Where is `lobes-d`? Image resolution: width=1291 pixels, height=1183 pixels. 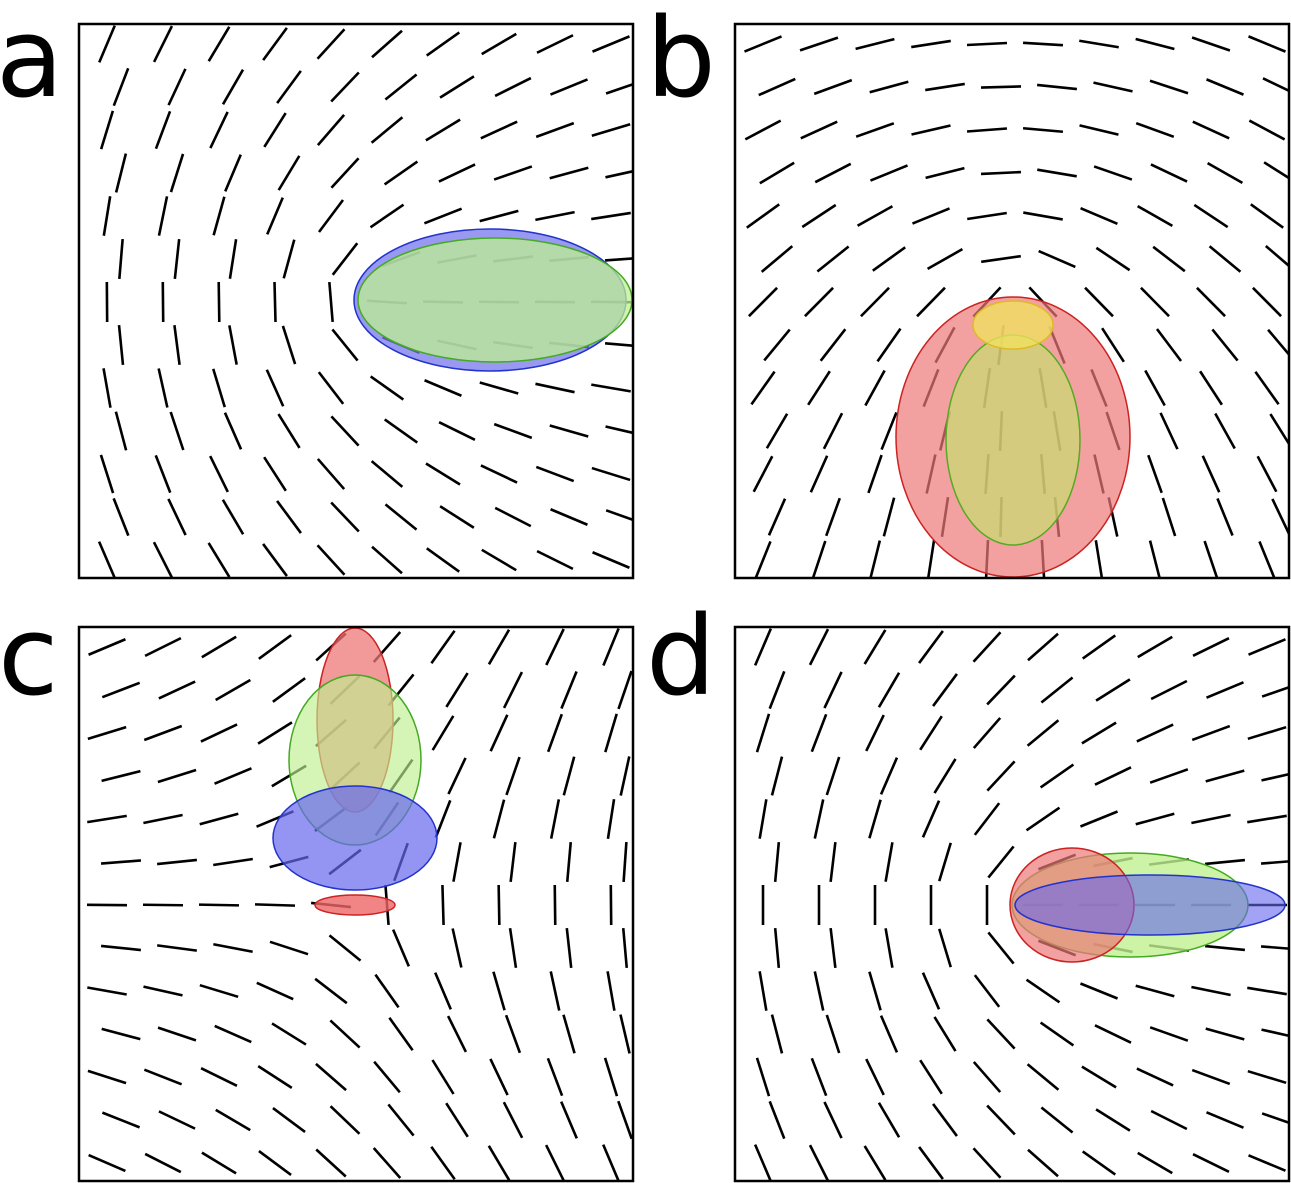
lobes-d is located at coordinates (1147, 905).